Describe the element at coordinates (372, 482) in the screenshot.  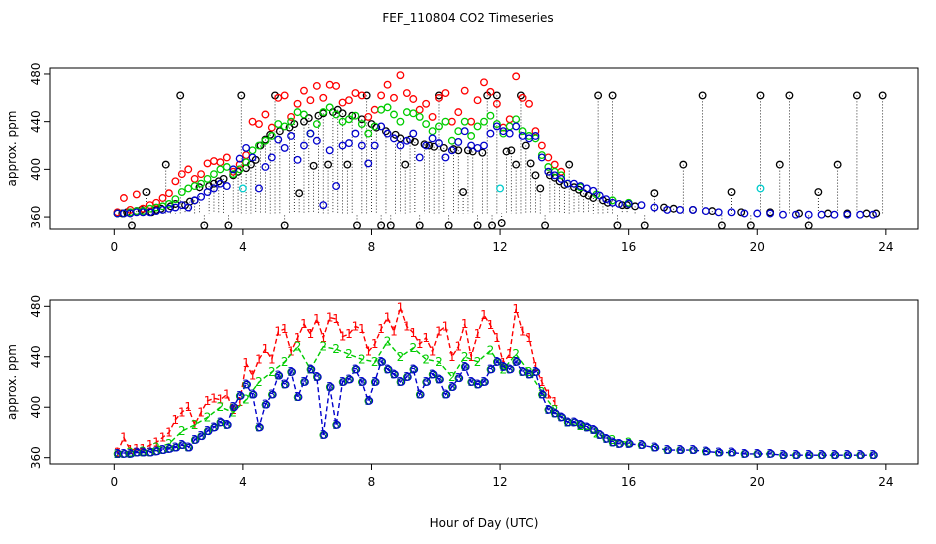
I see `bottom-x-tick-label: 8` at that location.